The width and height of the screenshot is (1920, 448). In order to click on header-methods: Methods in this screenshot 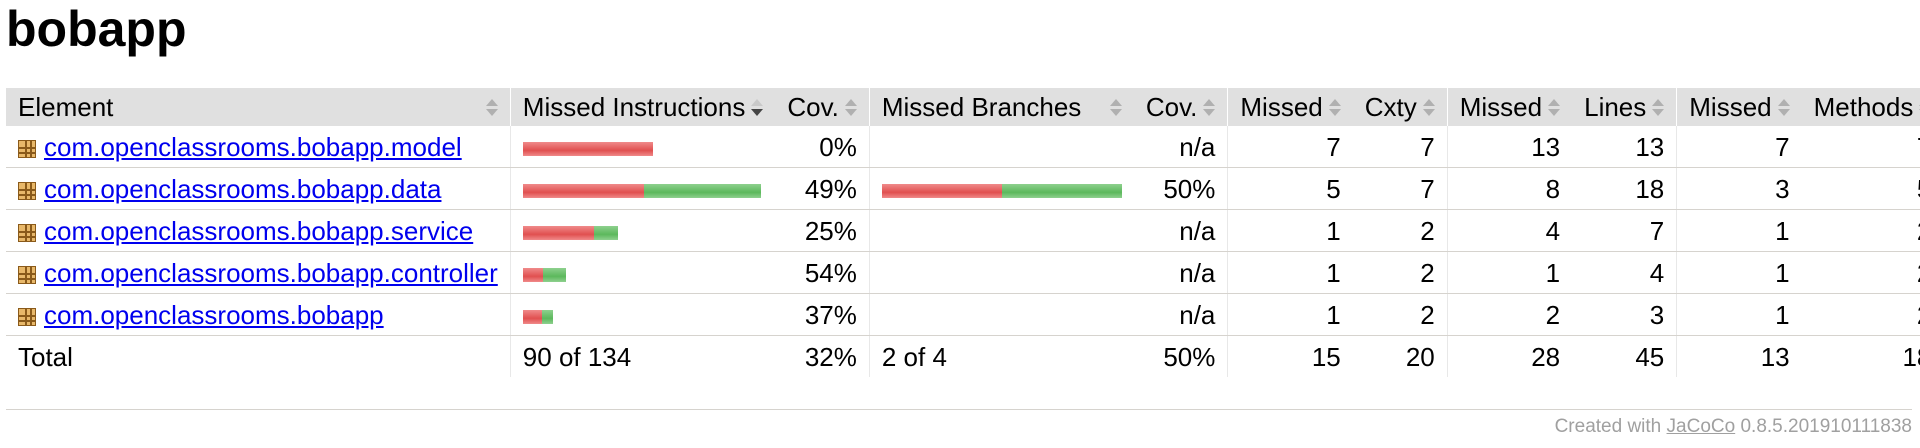, I will do `click(1860, 107)`.